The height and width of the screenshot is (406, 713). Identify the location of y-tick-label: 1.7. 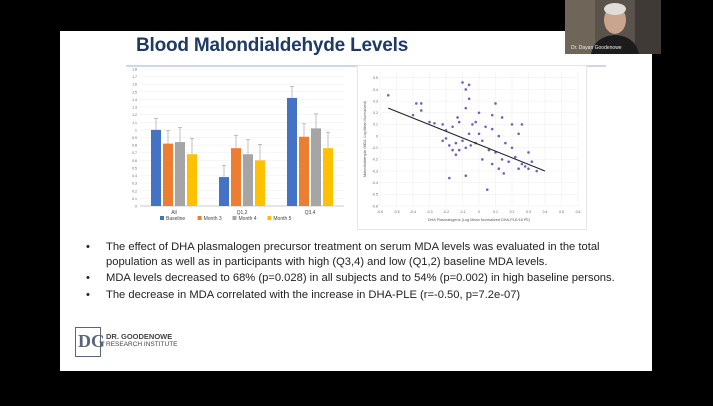
(134, 77).